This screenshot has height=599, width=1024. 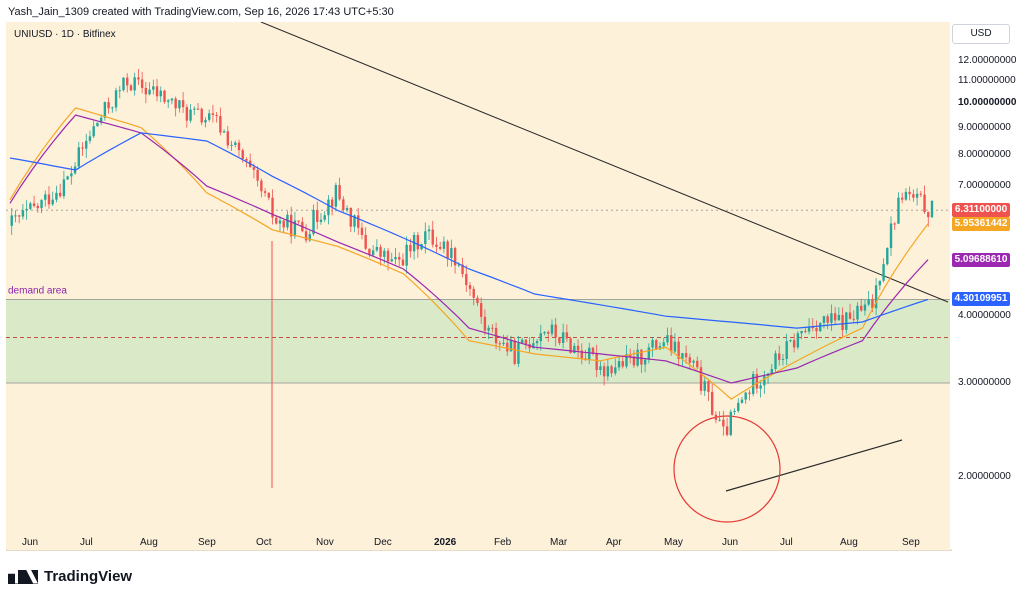 I want to click on time-tick-label: Jun, so click(x=30, y=542).